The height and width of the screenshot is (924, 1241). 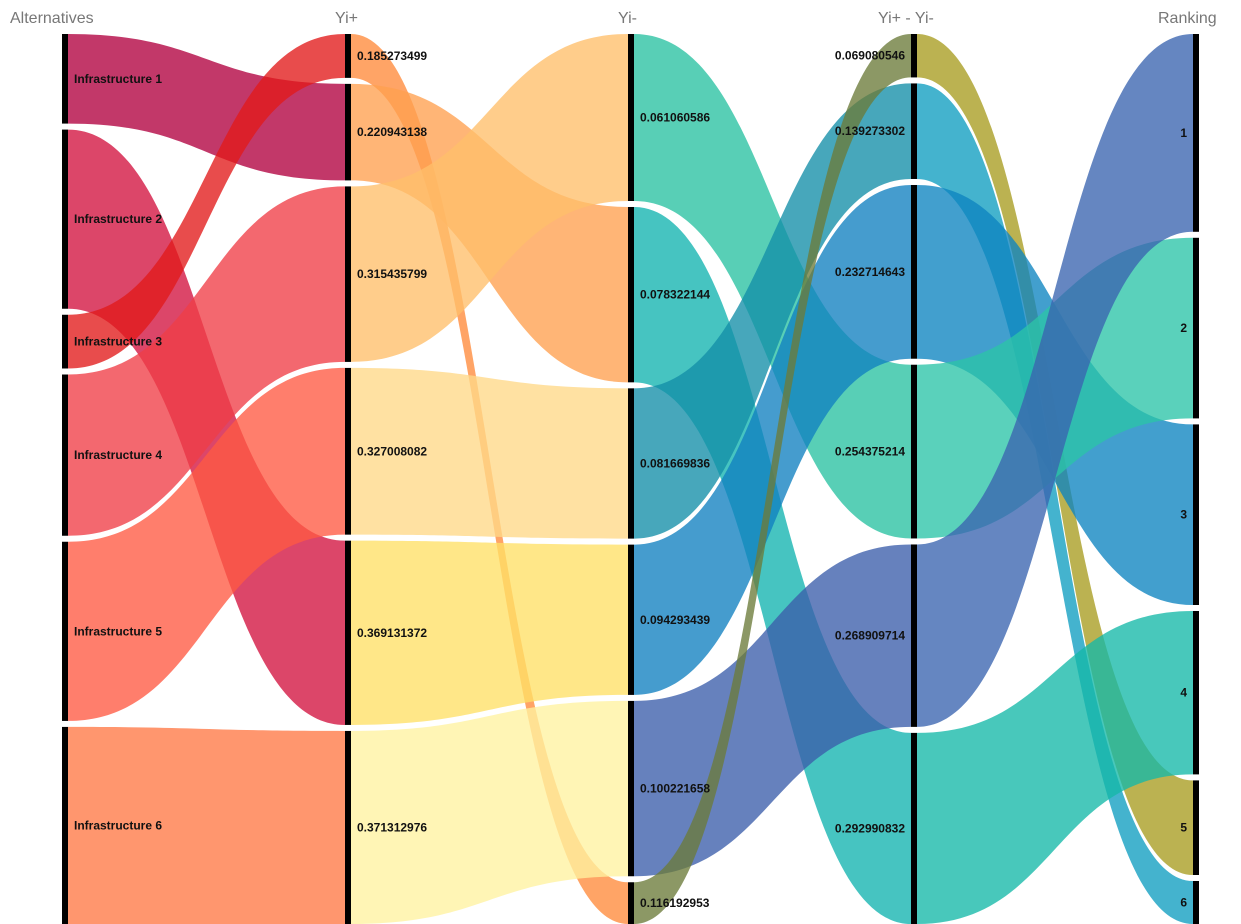 What do you see at coordinates (392, 56) in the screenshot?
I see `node-label-1-0: 0.185273499` at bounding box center [392, 56].